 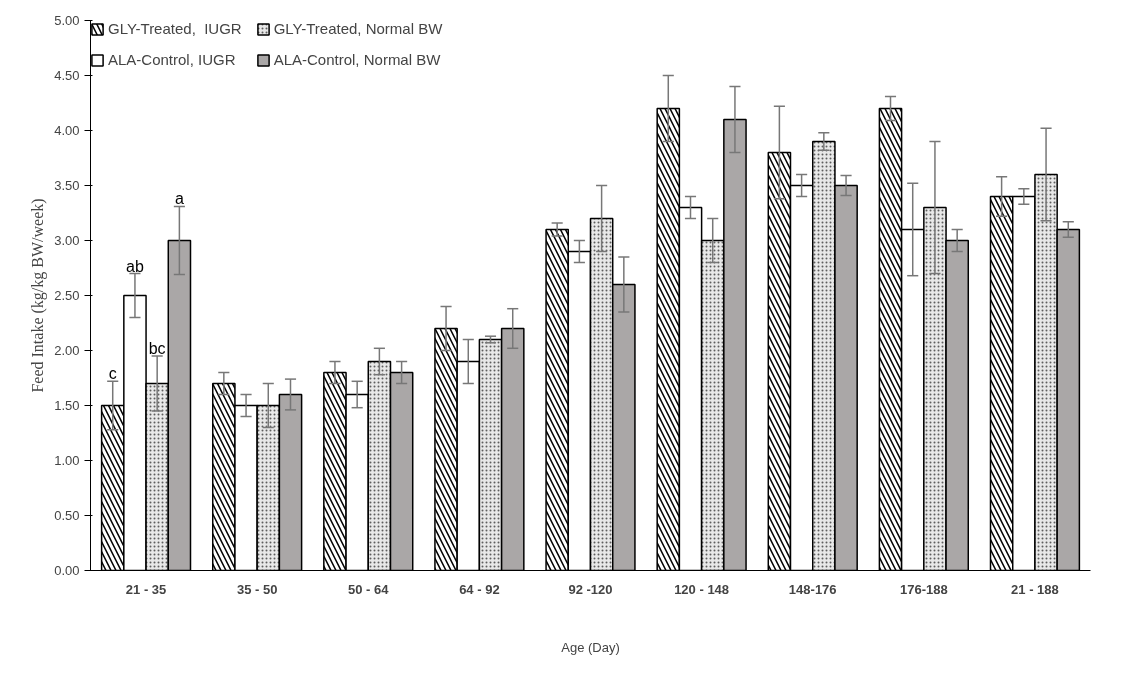 What do you see at coordinates (135, 266) in the screenshot?
I see `annotation: ab` at bounding box center [135, 266].